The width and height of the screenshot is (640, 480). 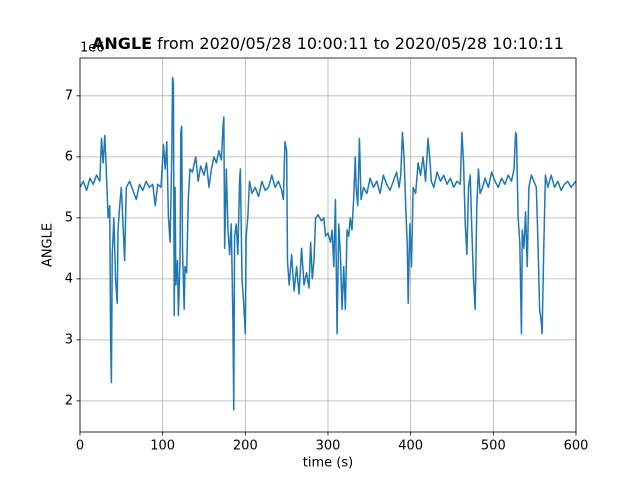 What do you see at coordinates (69, 278) in the screenshot?
I see `y-tick-label: 4` at bounding box center [69, 278].